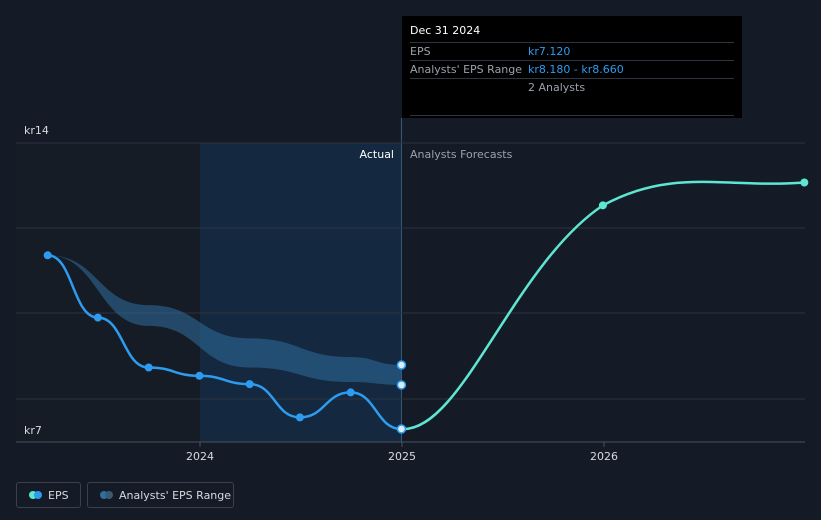  Describe the element at coordinates (36, 130) in the screenshot. I see `y-tick-label-top: kr14` at that location.